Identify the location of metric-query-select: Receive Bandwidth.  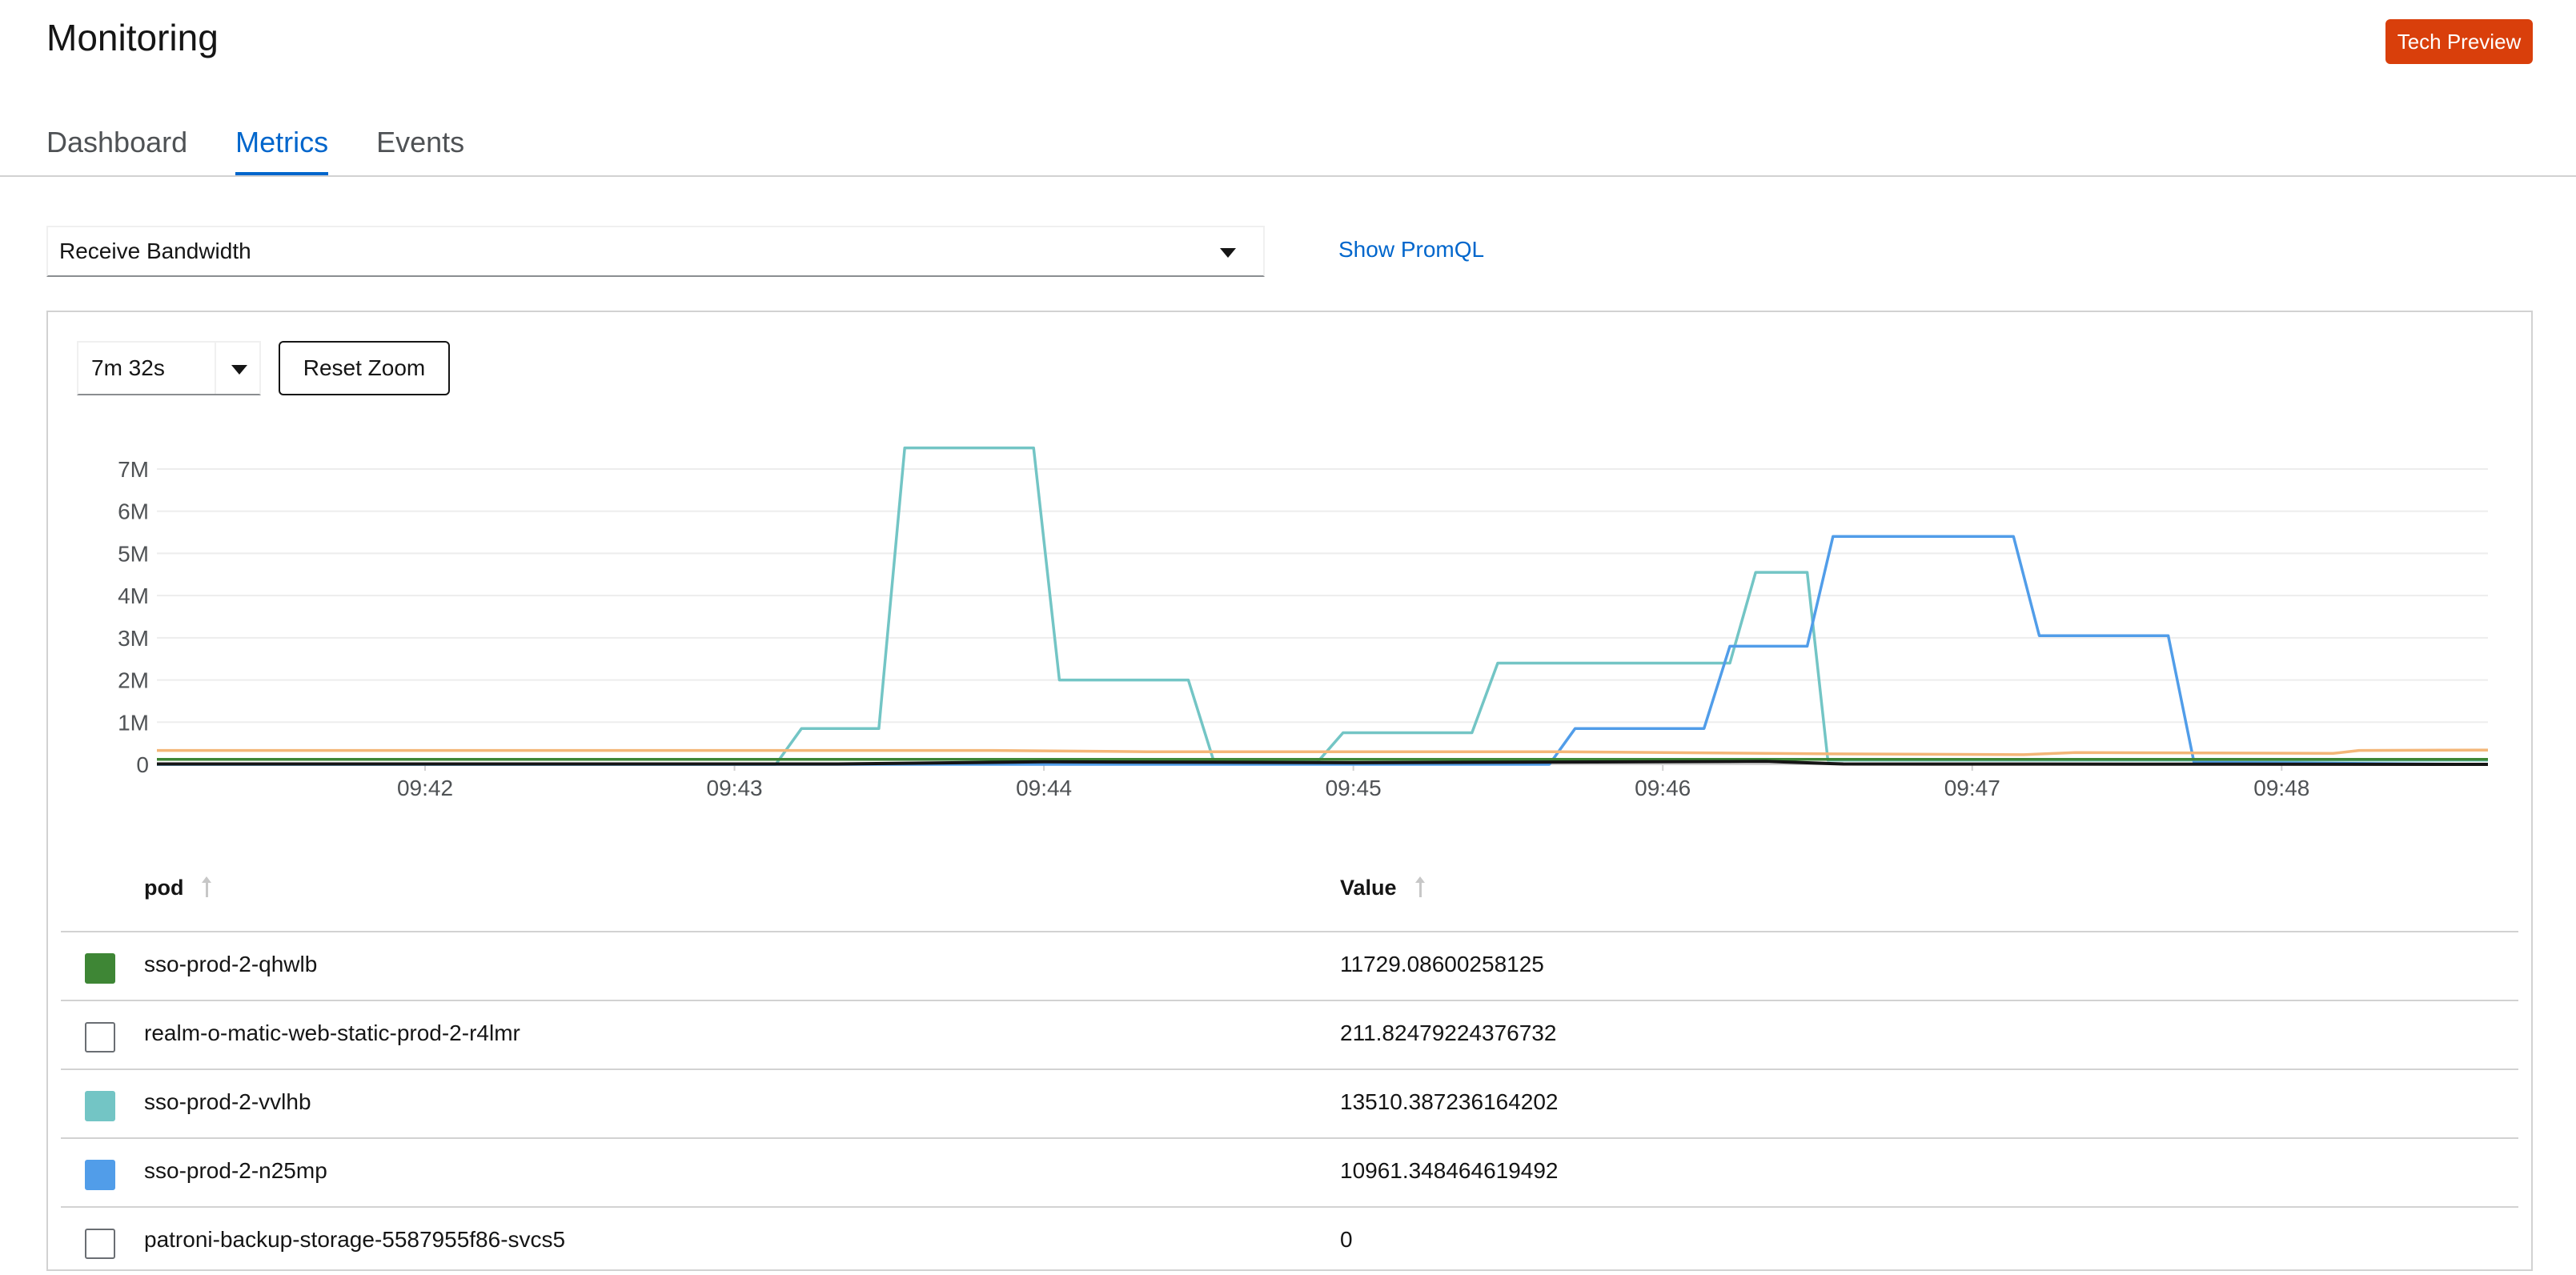
(655, 252).